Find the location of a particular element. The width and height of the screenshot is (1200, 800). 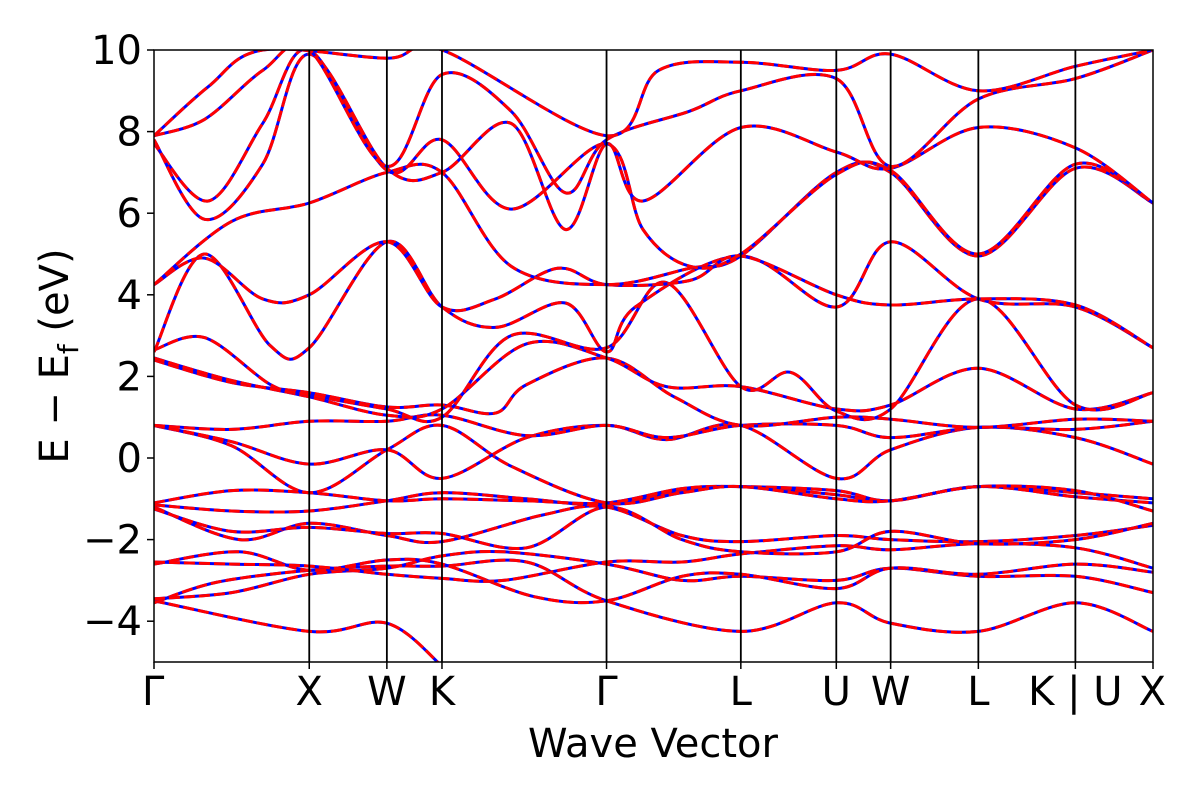

y-axis-title: E − Ef (eV) is located at coordinates (58, 355).